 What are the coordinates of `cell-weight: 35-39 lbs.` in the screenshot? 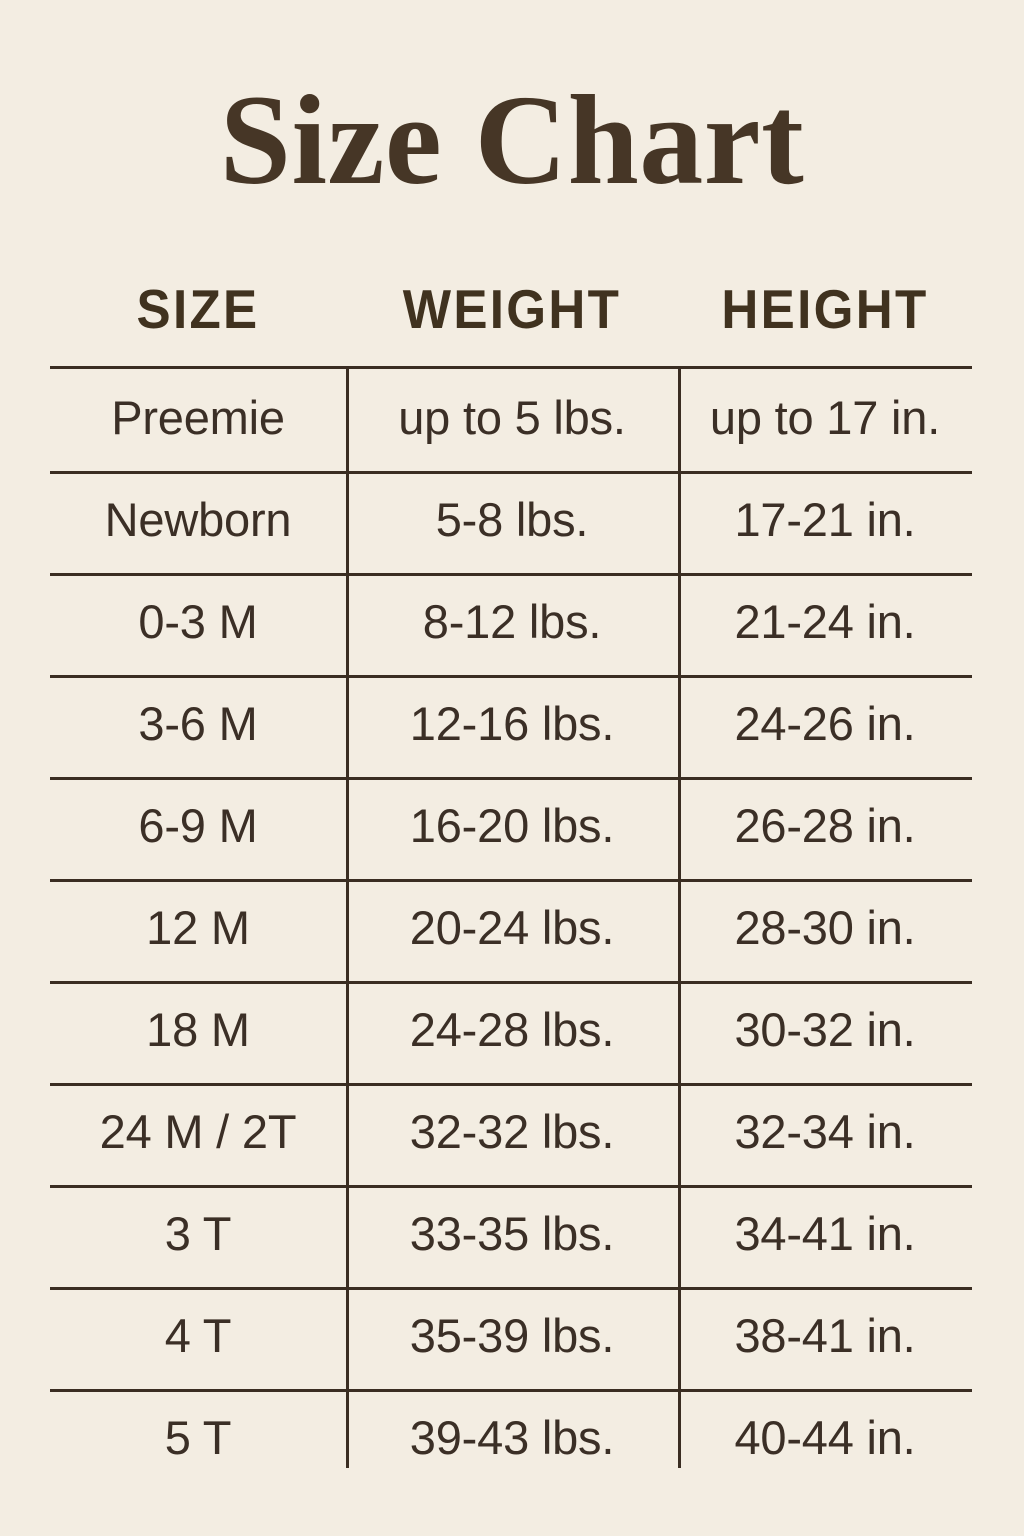 It's located at (512, 1335).